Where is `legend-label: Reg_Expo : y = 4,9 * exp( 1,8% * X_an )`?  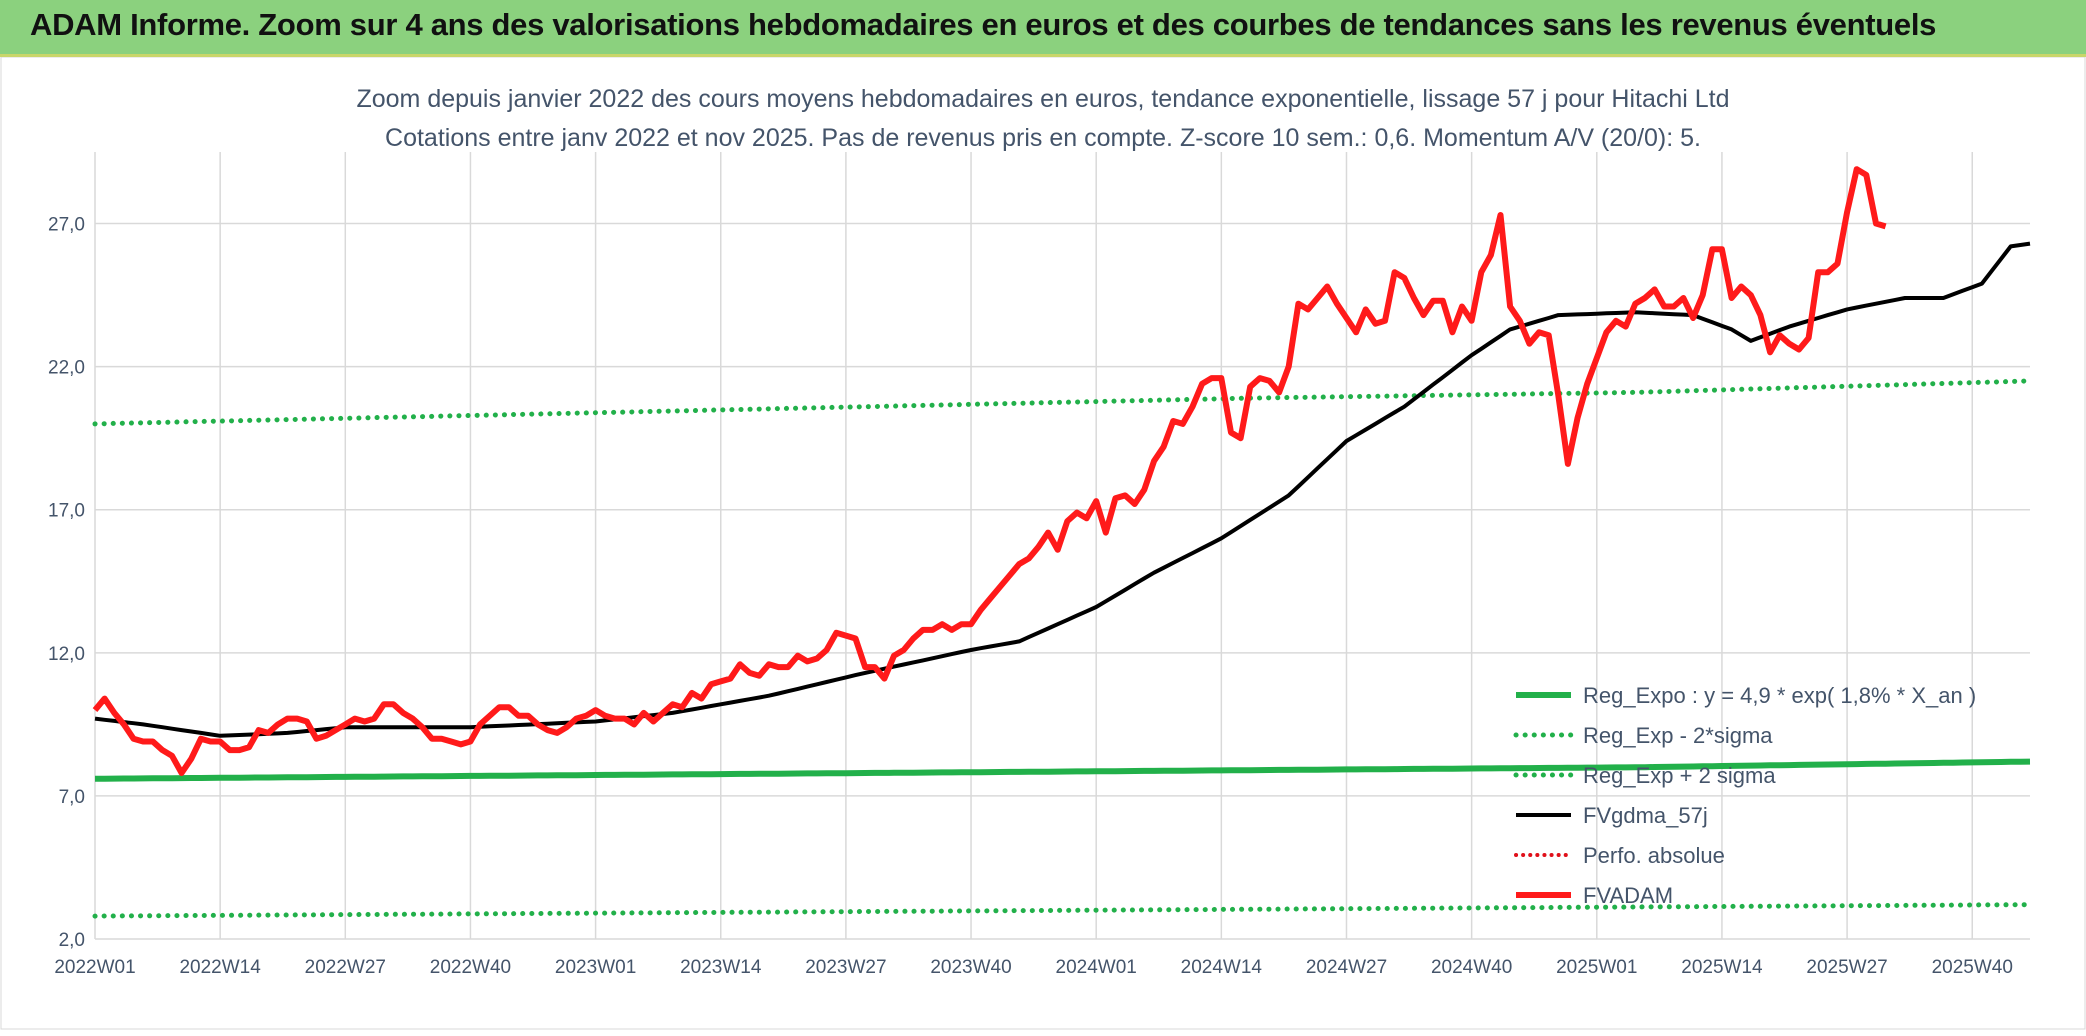
legend-label: Reg_Expo : y = 4,9 * exp( 1,8% * X_an ) is located at coordinates (1779, 695).